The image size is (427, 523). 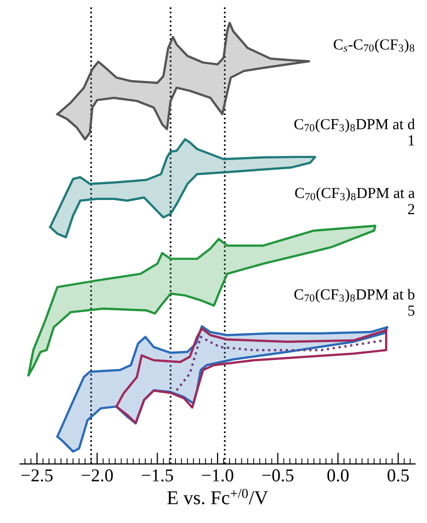 What do you see at coordinates (97, 475) in the screenshot?
I see `x-tick-label: −2.0` at bounding box center [97, 475].